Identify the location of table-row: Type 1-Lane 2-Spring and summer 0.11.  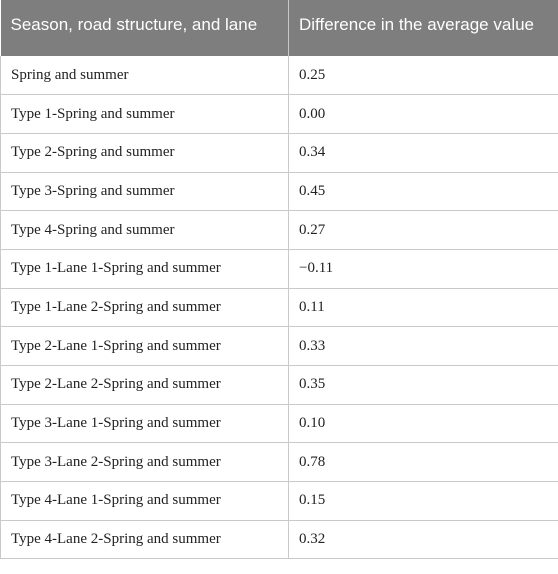
(279, 308).